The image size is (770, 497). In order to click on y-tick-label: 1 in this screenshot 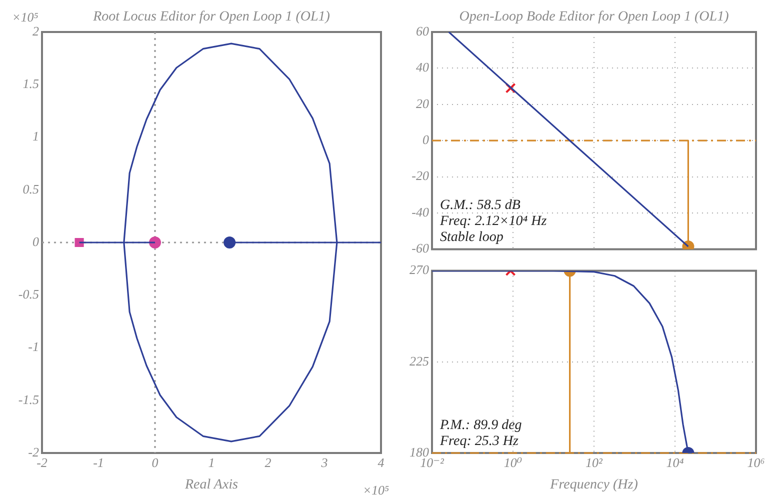, I will do `click(35, 136)`.